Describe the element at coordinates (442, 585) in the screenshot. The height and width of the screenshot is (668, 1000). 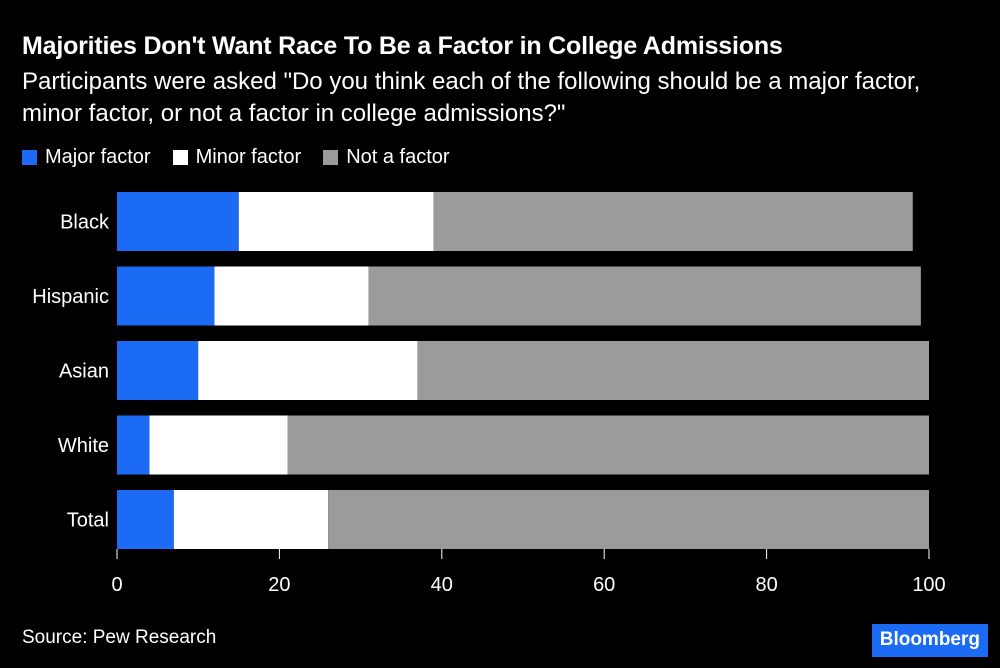
I see `x-tick-label: 40` at that location.